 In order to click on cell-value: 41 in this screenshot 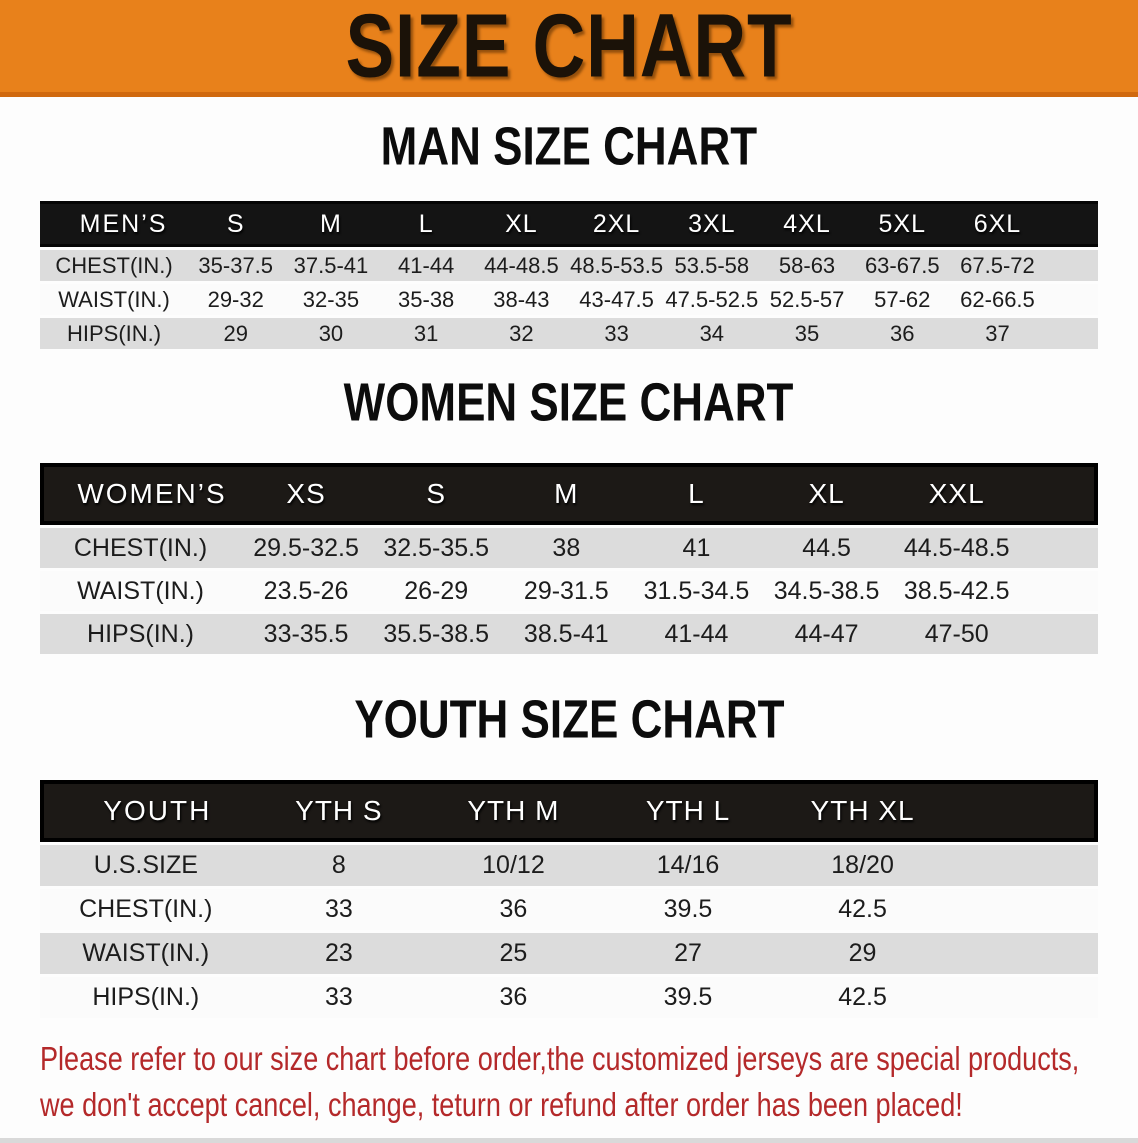, I will do `click(696, 546)`.